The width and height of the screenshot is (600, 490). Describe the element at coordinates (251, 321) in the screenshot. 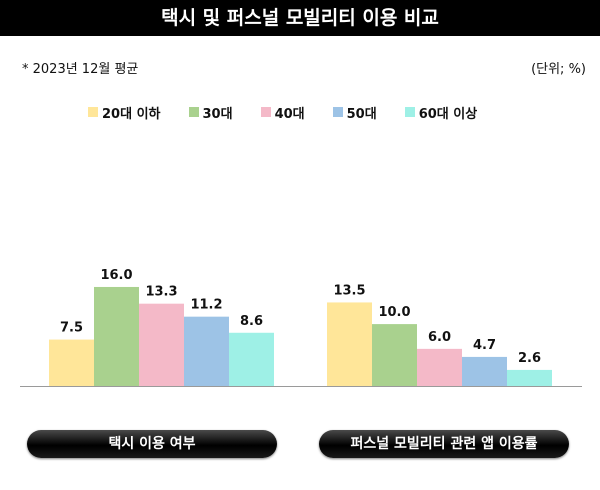

I see `data-label-taxi-60s: 8.6` at that location.